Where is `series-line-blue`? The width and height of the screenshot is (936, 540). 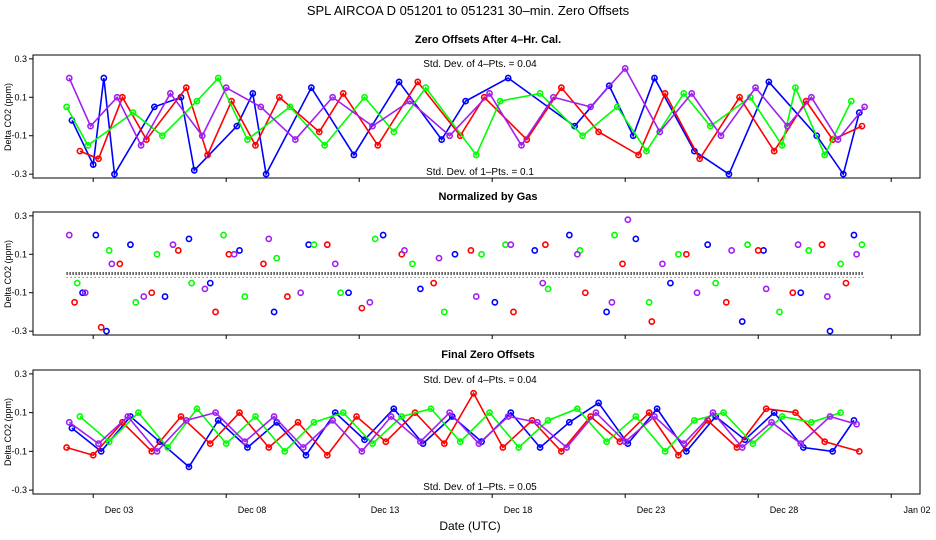
series-line-blue is located at coordinates (463, 435).